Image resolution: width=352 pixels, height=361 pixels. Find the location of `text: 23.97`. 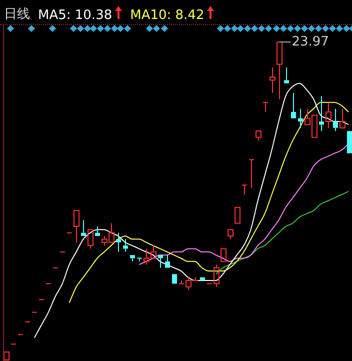

text: 23.97 is located at coordinates (310, 42).